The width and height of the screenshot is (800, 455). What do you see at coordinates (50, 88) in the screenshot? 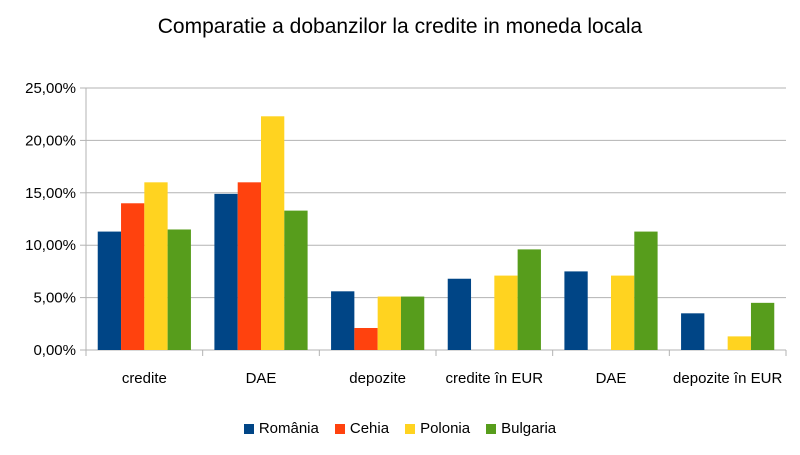
I see `y-tick-label: 25,00%` at bounding box center [50, 88].